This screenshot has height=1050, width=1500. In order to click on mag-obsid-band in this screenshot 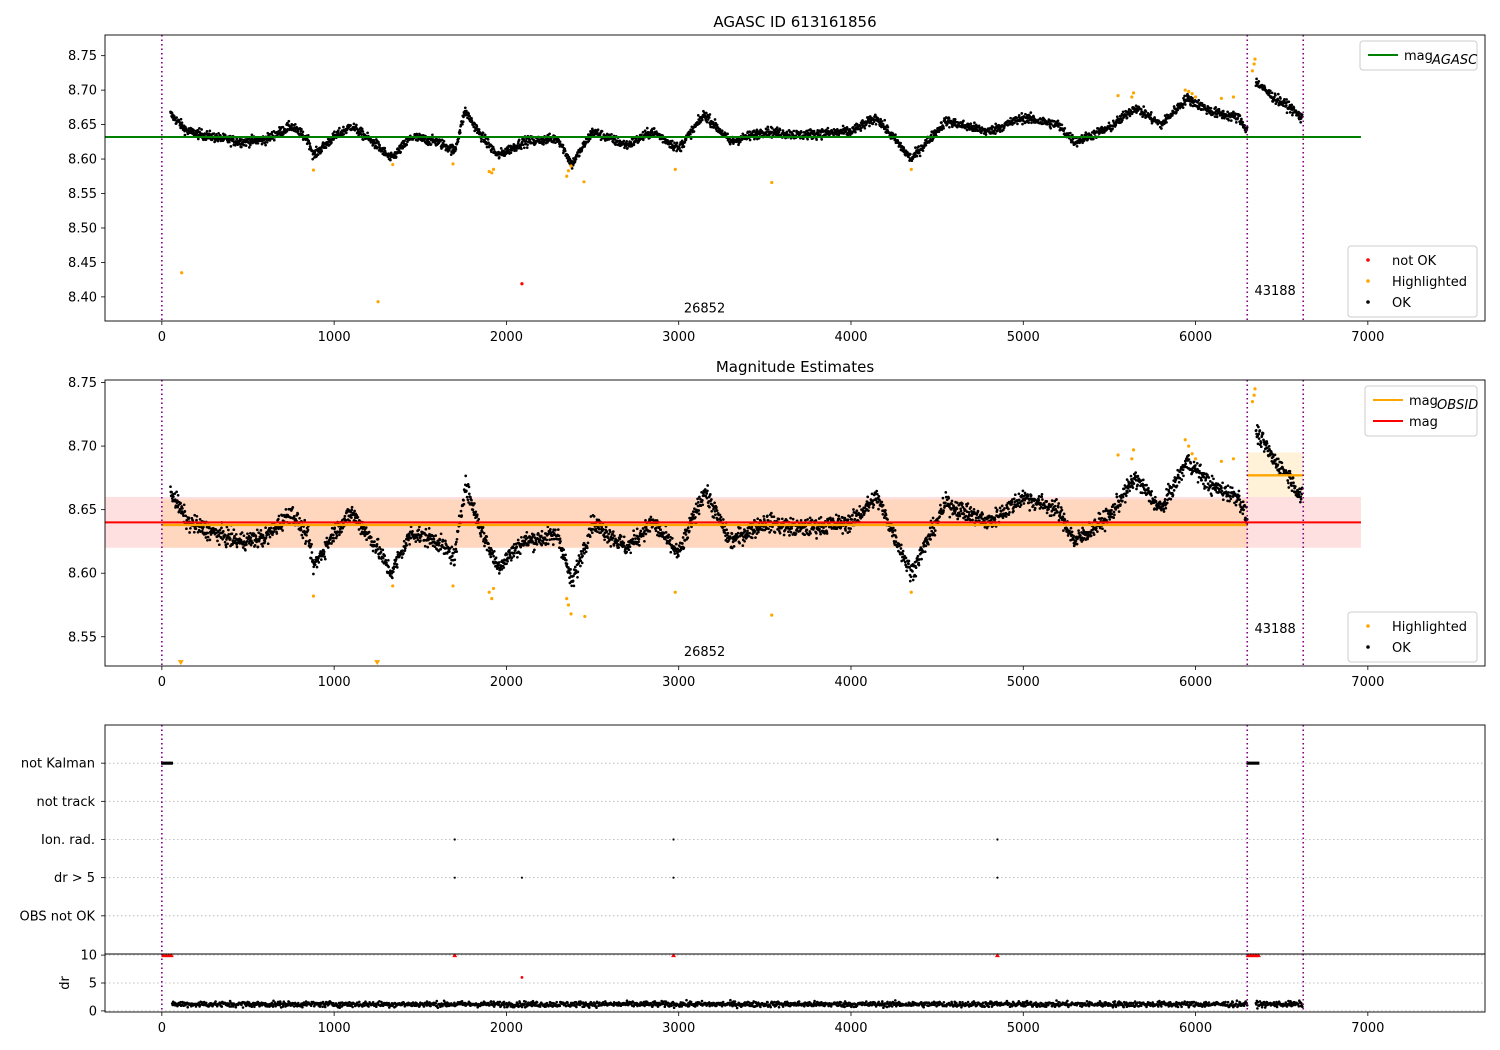, I will do `click(704, 523)`.